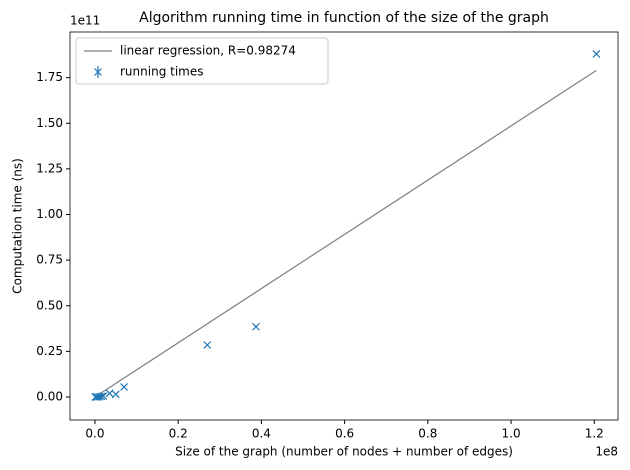 The height and width of the screenshot is (470, 630). What do you see at coordinates (606, 452) in the screenshot?
I see `x-offset-label: 1e8` at bounding box center [606, 452].